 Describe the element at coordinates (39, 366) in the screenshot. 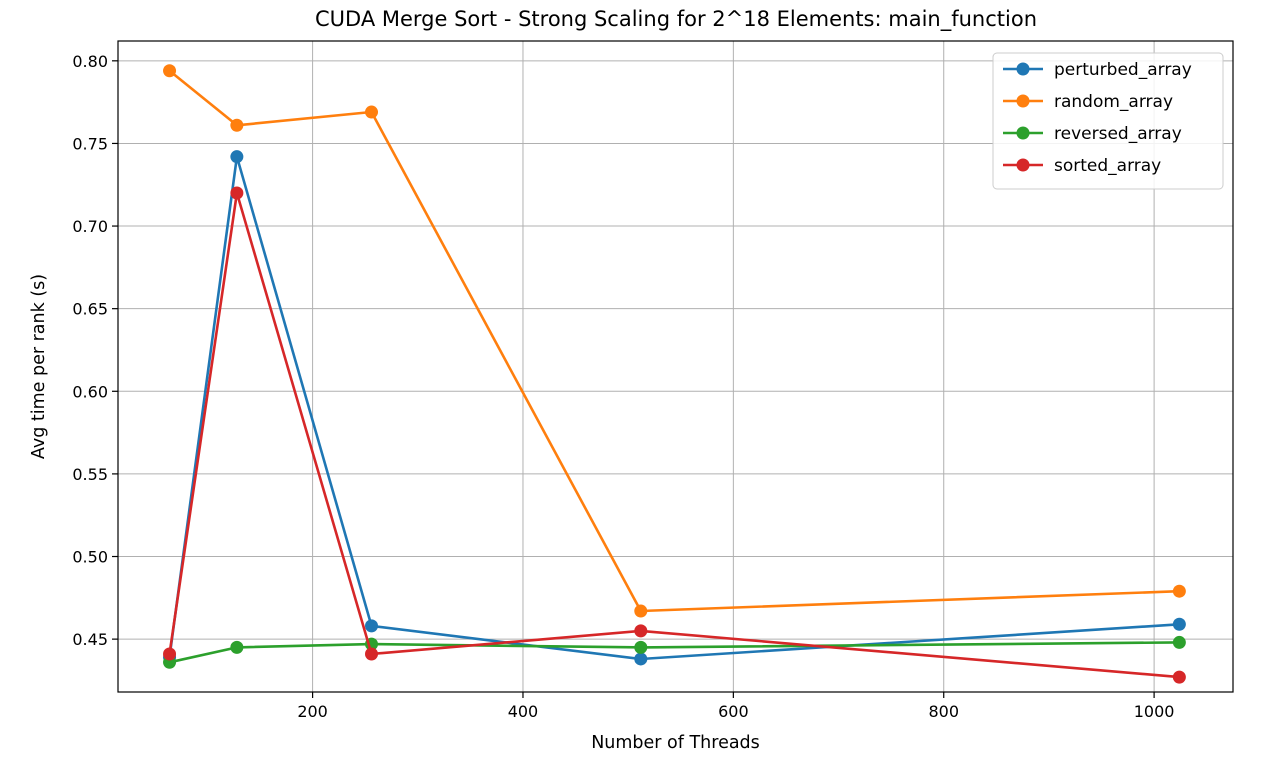

I see `y-axis-label: Avg time per rank (s)` at that location.